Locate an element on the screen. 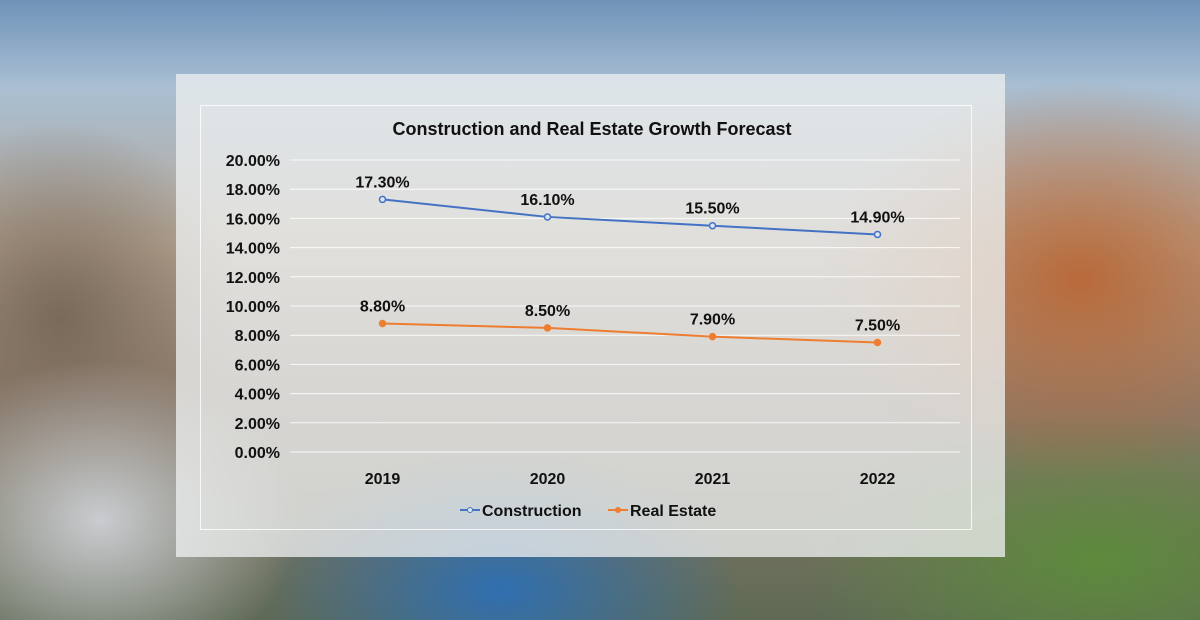 The image size is (1200, 620). data-label: 8.80% is located at coordinates (382, 307).